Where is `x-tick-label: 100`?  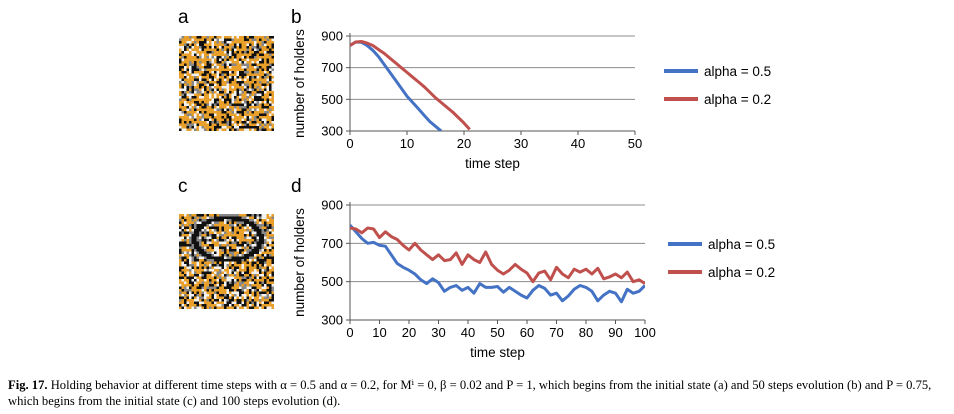 x-tick-label: 100 is located at coordinates (645, 332).